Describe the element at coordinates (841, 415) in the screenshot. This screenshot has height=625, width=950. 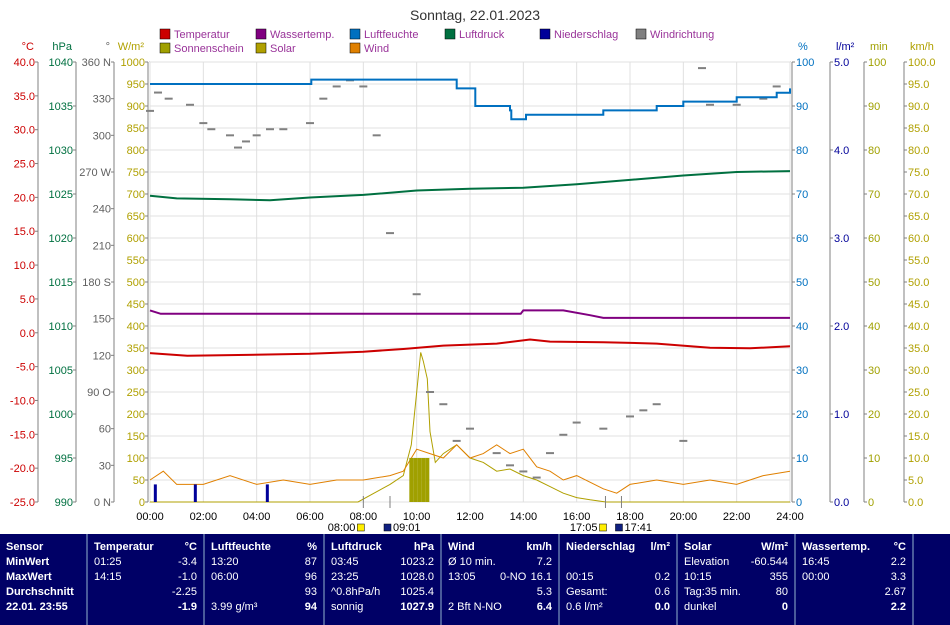
I see `axis-tick-label-right: 1.0` at that location.